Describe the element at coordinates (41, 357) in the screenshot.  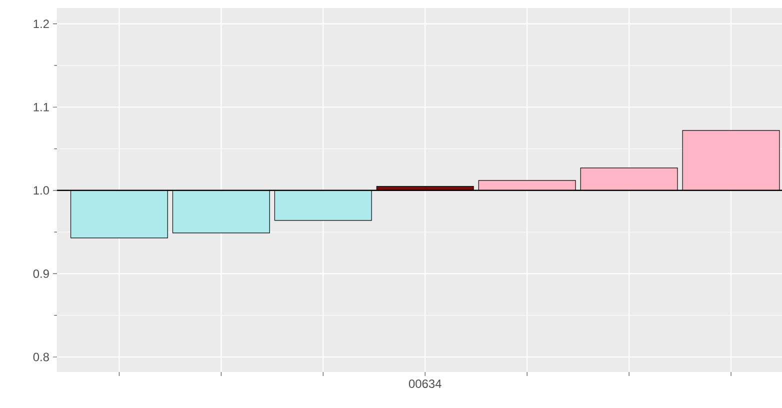
I see `y-tick-label: 0.8` at that location.